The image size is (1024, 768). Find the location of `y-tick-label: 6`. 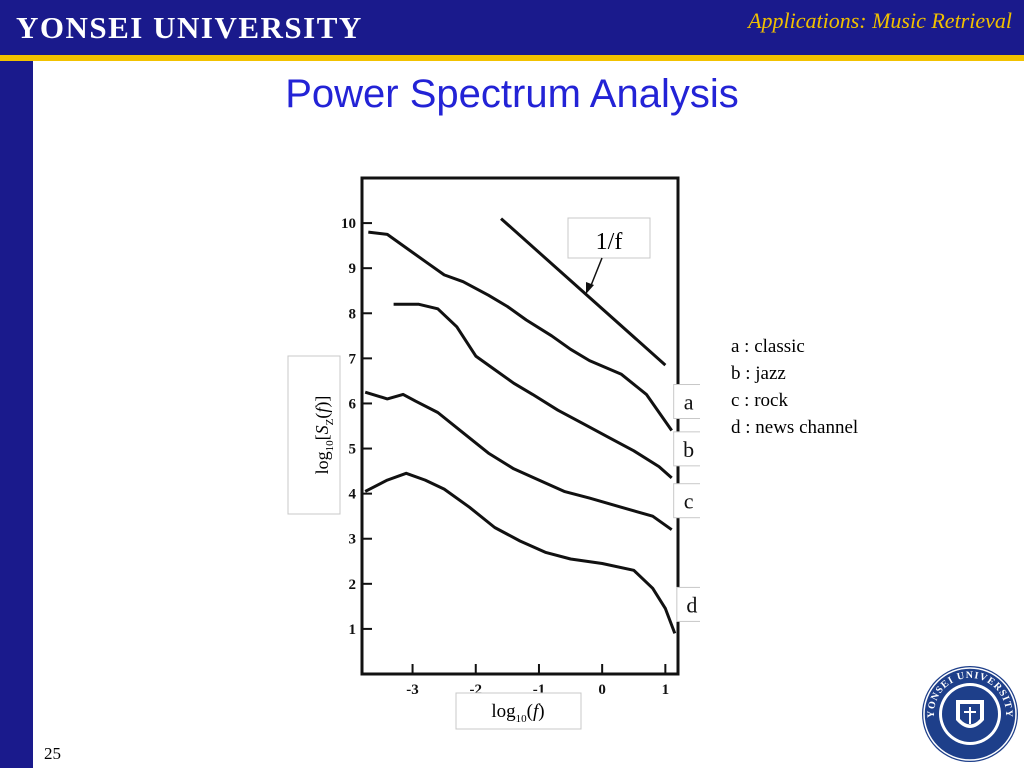

y-tick-label: 6 is located at coordinates (353, 404).